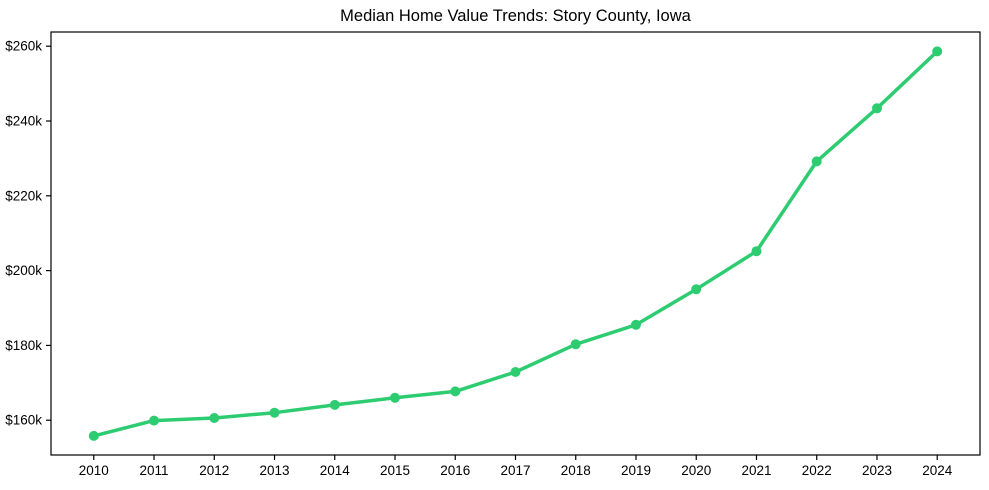 The height and width of the screenshot is (490, 989). I want to click on x-axis-tick-label: 2011, so click(154, 470).